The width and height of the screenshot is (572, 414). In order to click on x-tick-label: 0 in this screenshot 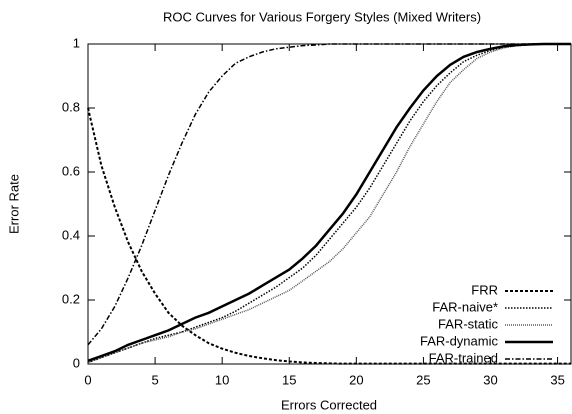, I will do `click(87, 379)`.